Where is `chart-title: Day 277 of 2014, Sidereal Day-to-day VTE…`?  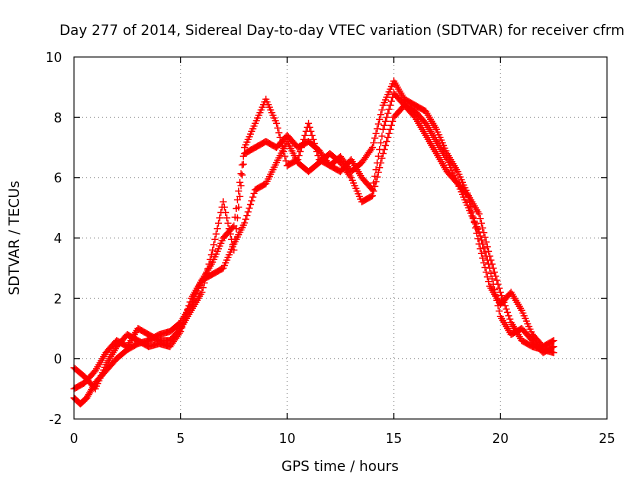
chart-title: Day 277 of 2014, Sidereal Day-to-day VTE… is located at coordinates (342, 31).